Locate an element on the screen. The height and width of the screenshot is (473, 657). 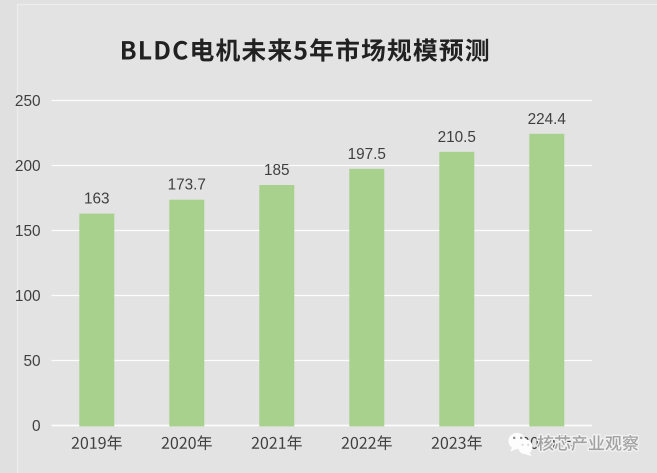
svg-text: 150 is located at coordinates (28, 231).